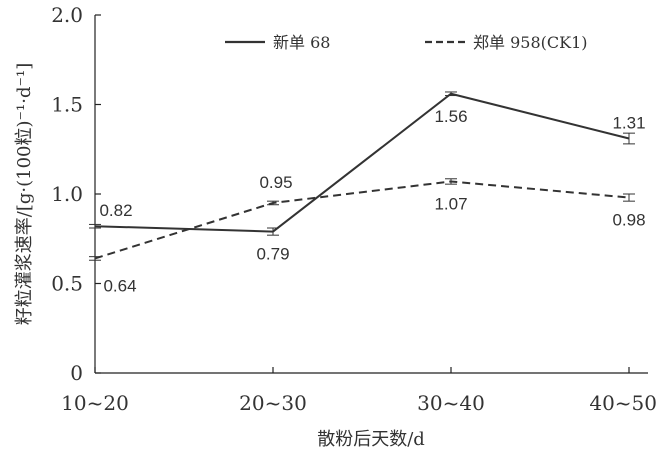 This screenshot has height=456, width=657. Describe the element at coordinates (76, 373) in the screenshot. I see `y-tick-label: 0` at that location.